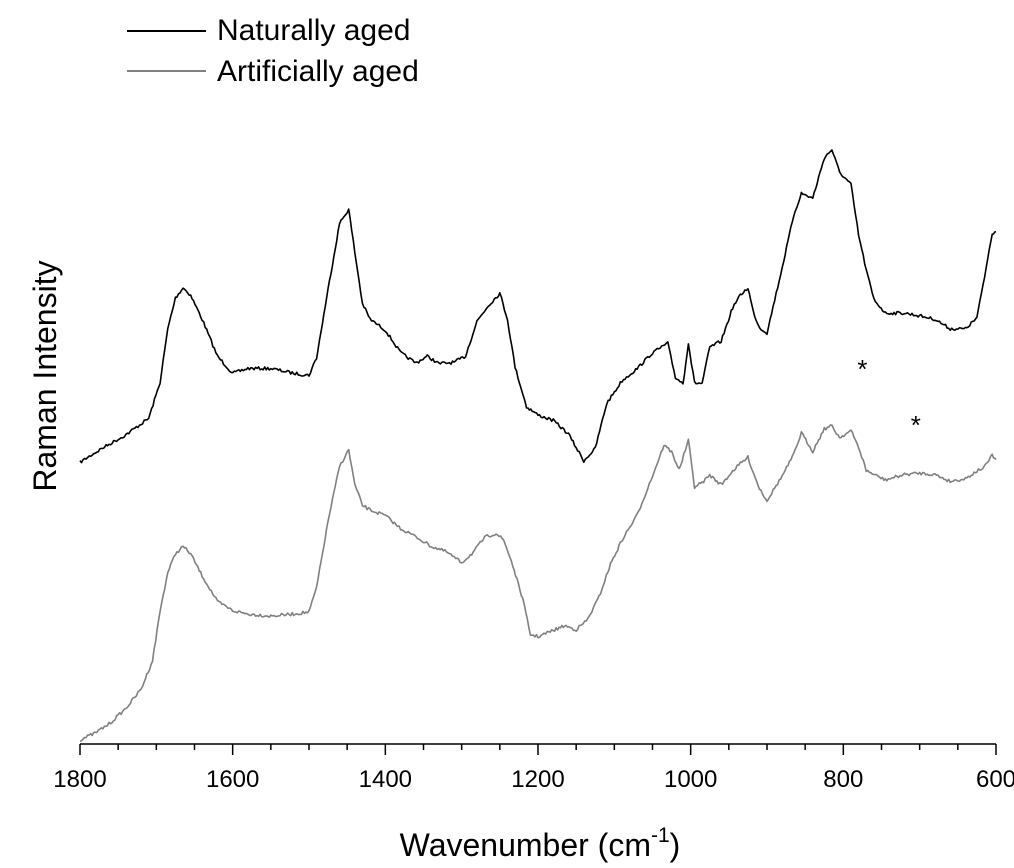  Describe the element at coordinates (889, 397) in the screenshot. I see `annotations: **` at that location.